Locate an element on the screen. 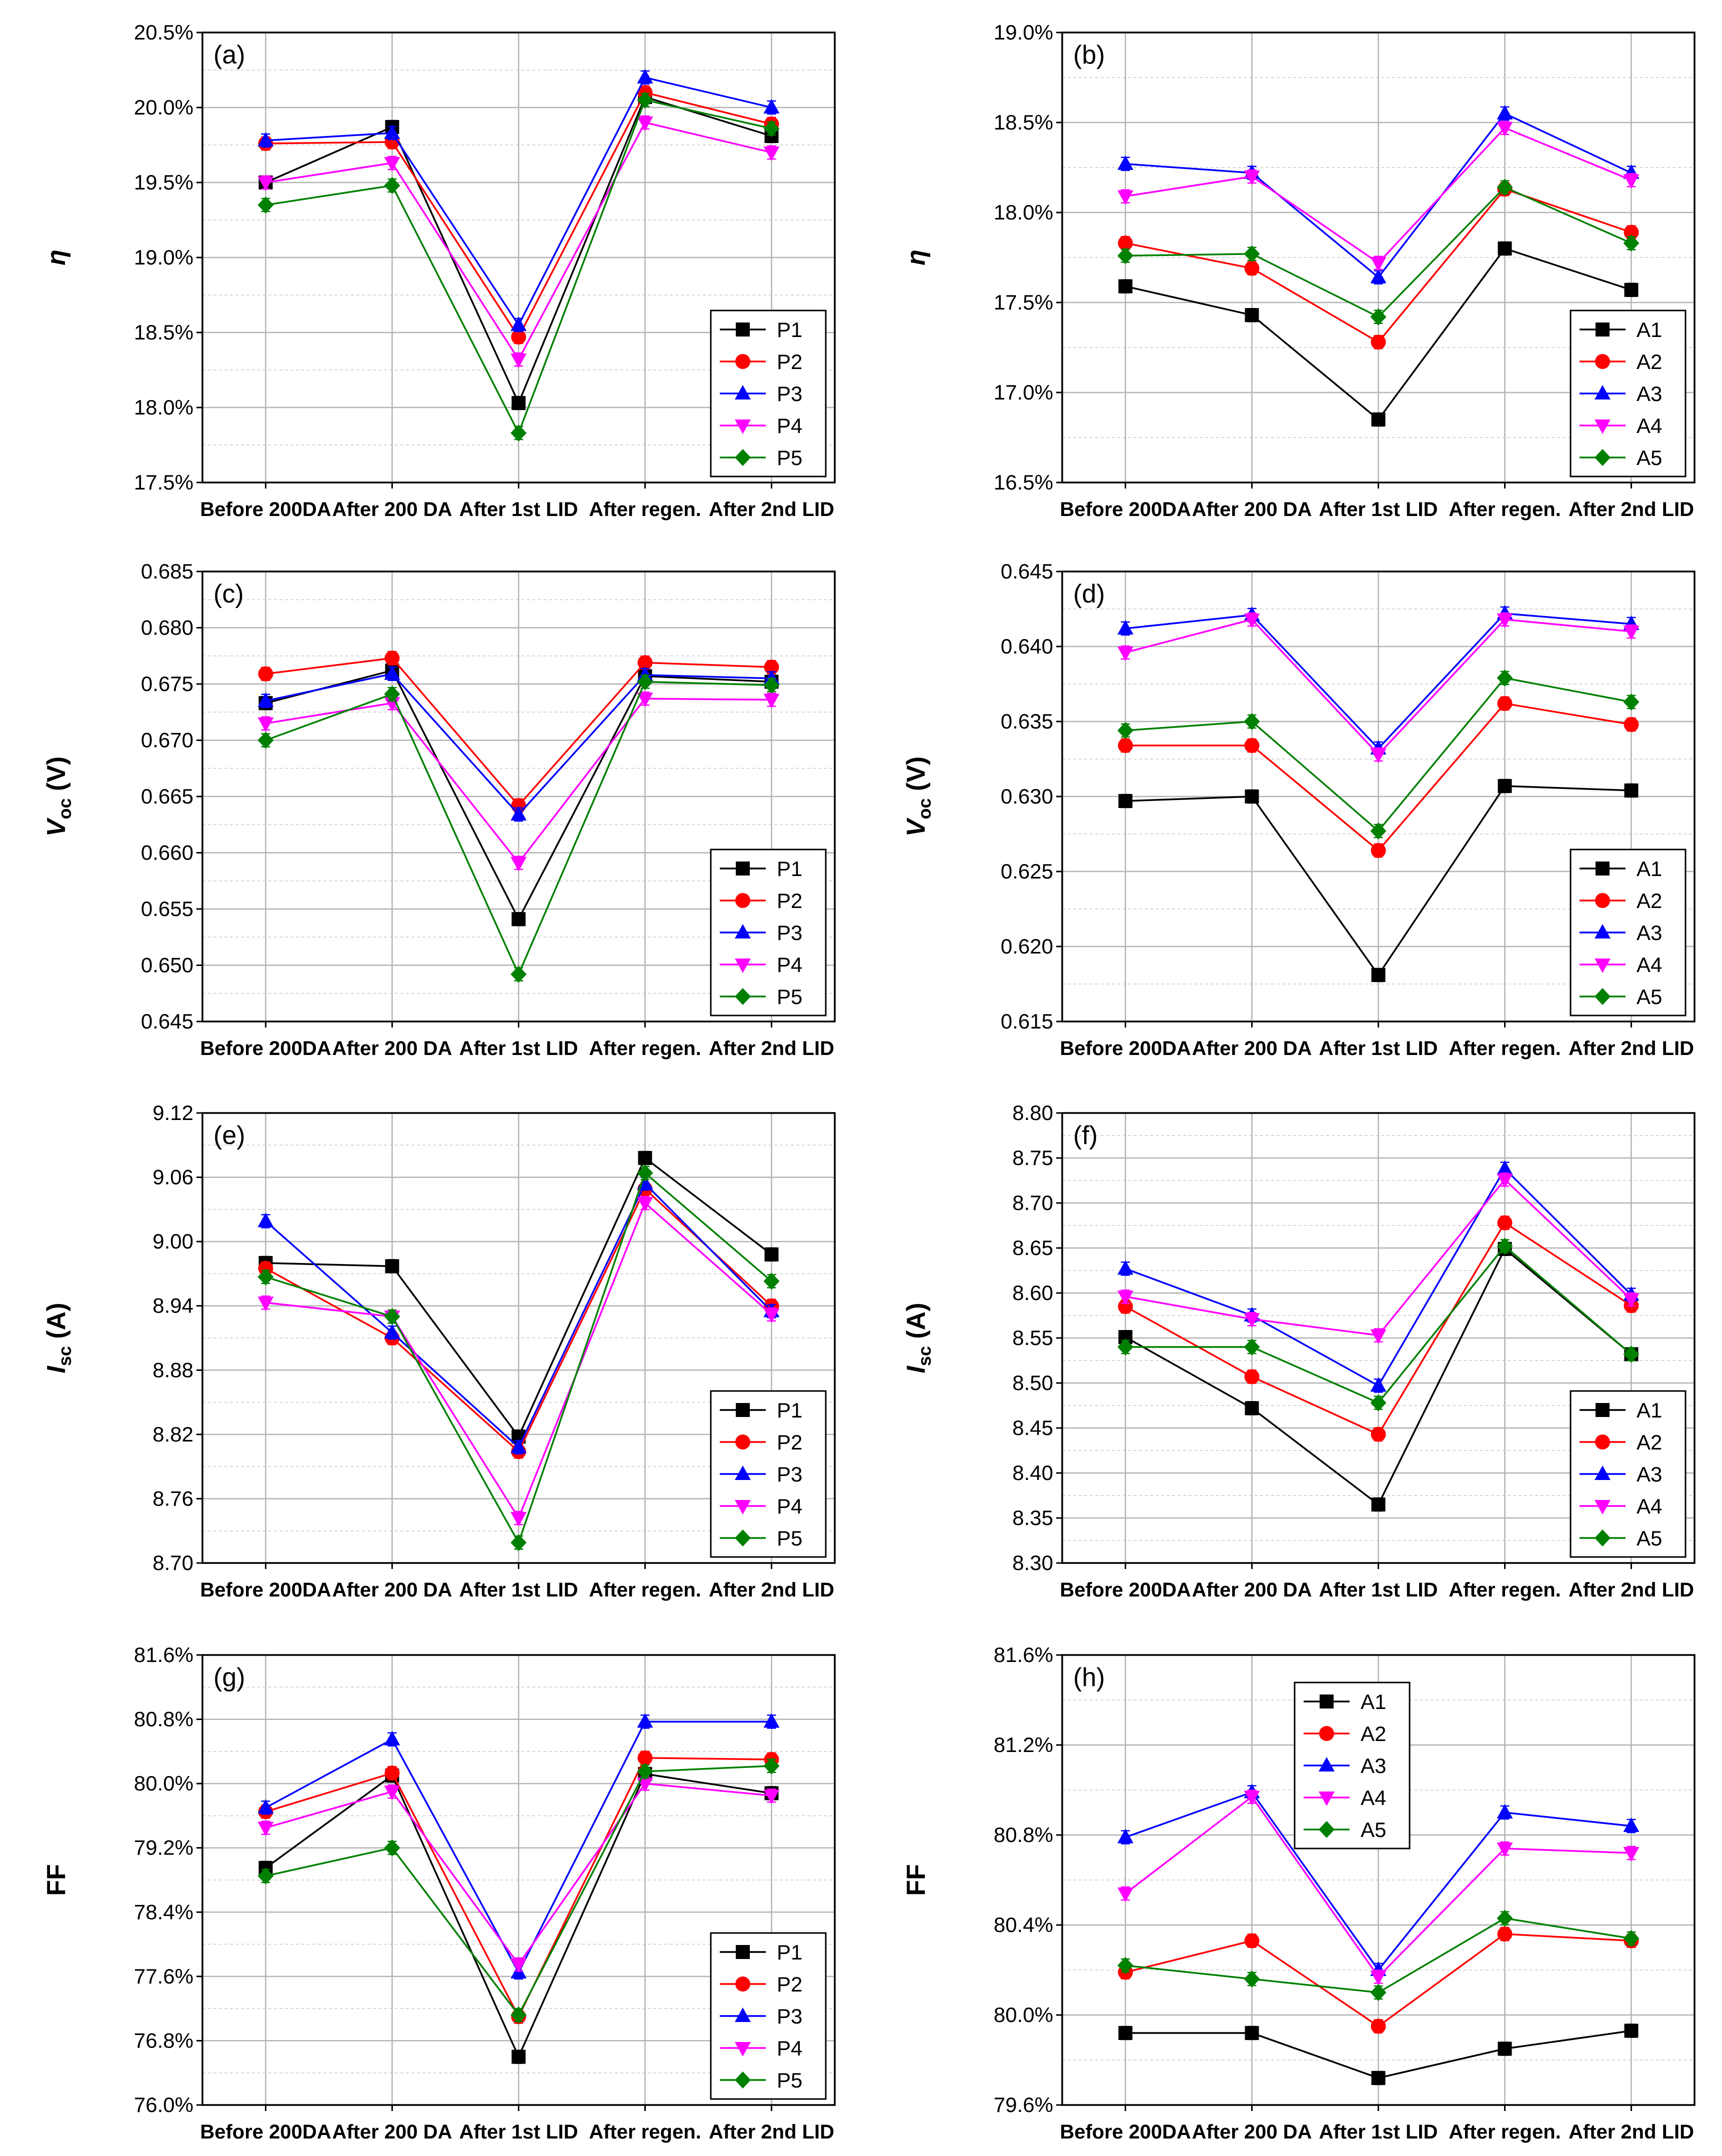 The width and height of the screenshot is (1722, 2156). y-tick-label: 8.40 is located at coordinates (1033, 1472).